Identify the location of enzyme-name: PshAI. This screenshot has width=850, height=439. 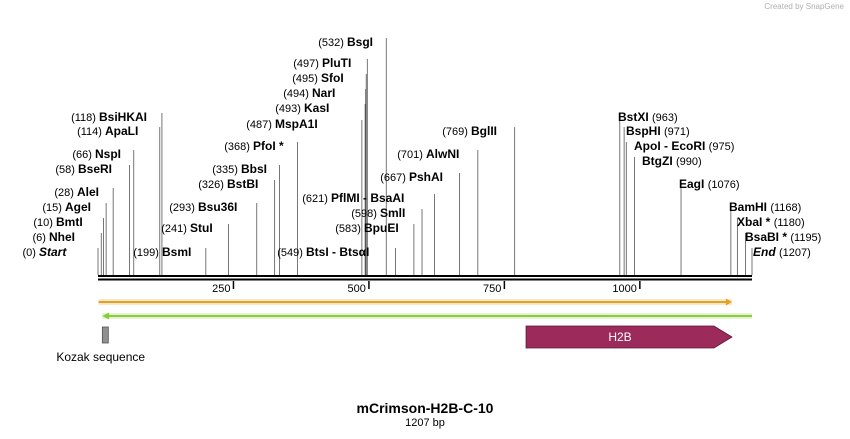
(426, 177).